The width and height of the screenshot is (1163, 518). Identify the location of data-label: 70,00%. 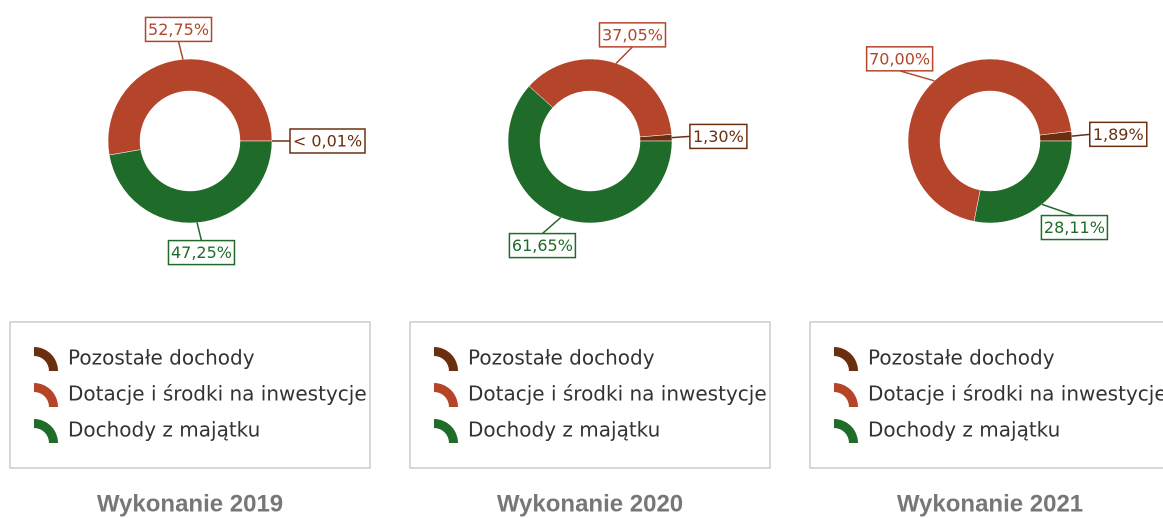
(899, 58).